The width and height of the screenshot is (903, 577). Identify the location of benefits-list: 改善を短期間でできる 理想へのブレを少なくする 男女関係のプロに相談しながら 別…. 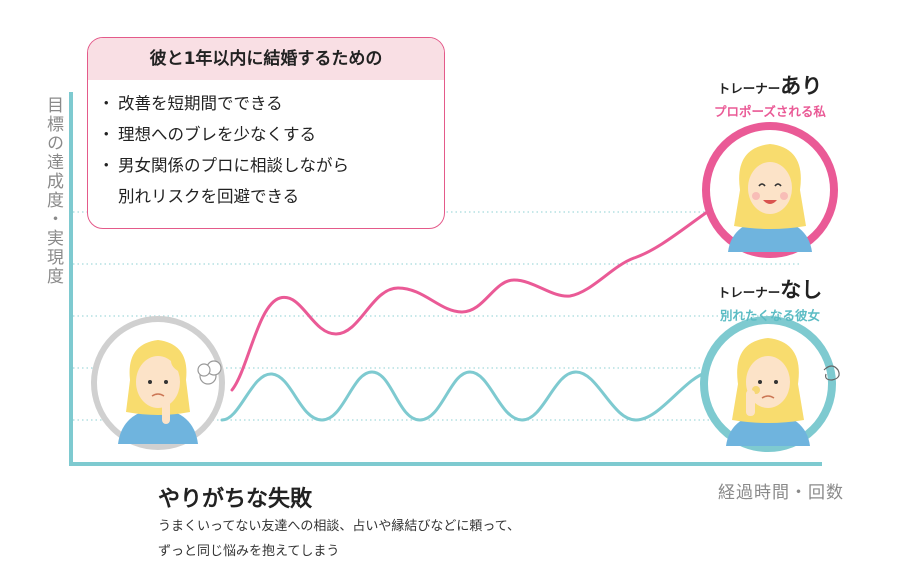
(266, 150).